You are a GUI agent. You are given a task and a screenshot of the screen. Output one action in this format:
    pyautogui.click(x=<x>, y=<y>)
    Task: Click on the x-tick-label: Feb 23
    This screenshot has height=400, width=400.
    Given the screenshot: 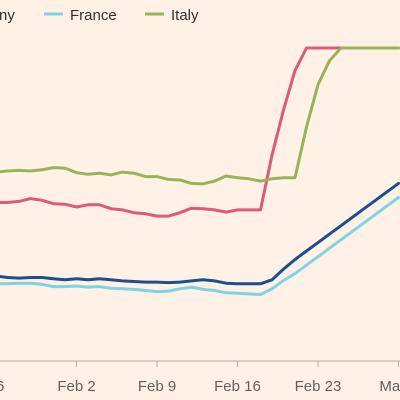 What is the action you would take?
    pyautogui.click(x=318, y=386)
    